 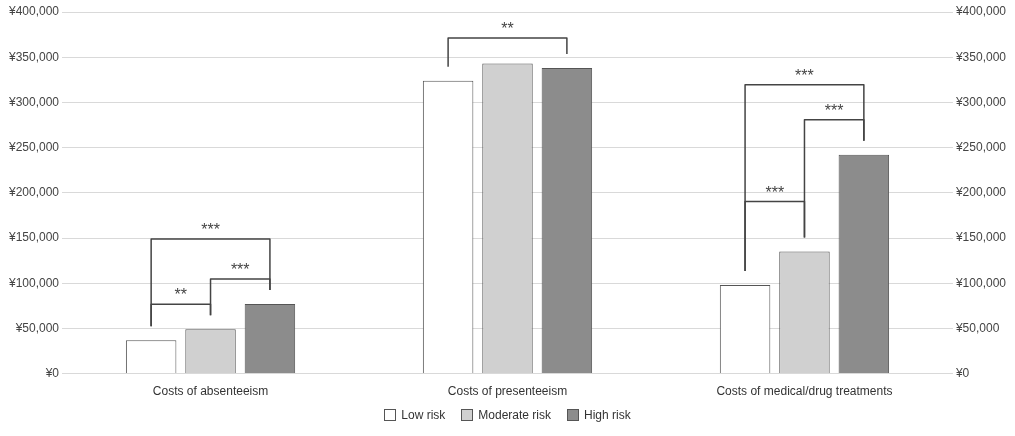 What do you see at coordinates (33, 11) in the screenshot?
I see `y-tick-label: ¥400,000` at bounding box center [33, 11].